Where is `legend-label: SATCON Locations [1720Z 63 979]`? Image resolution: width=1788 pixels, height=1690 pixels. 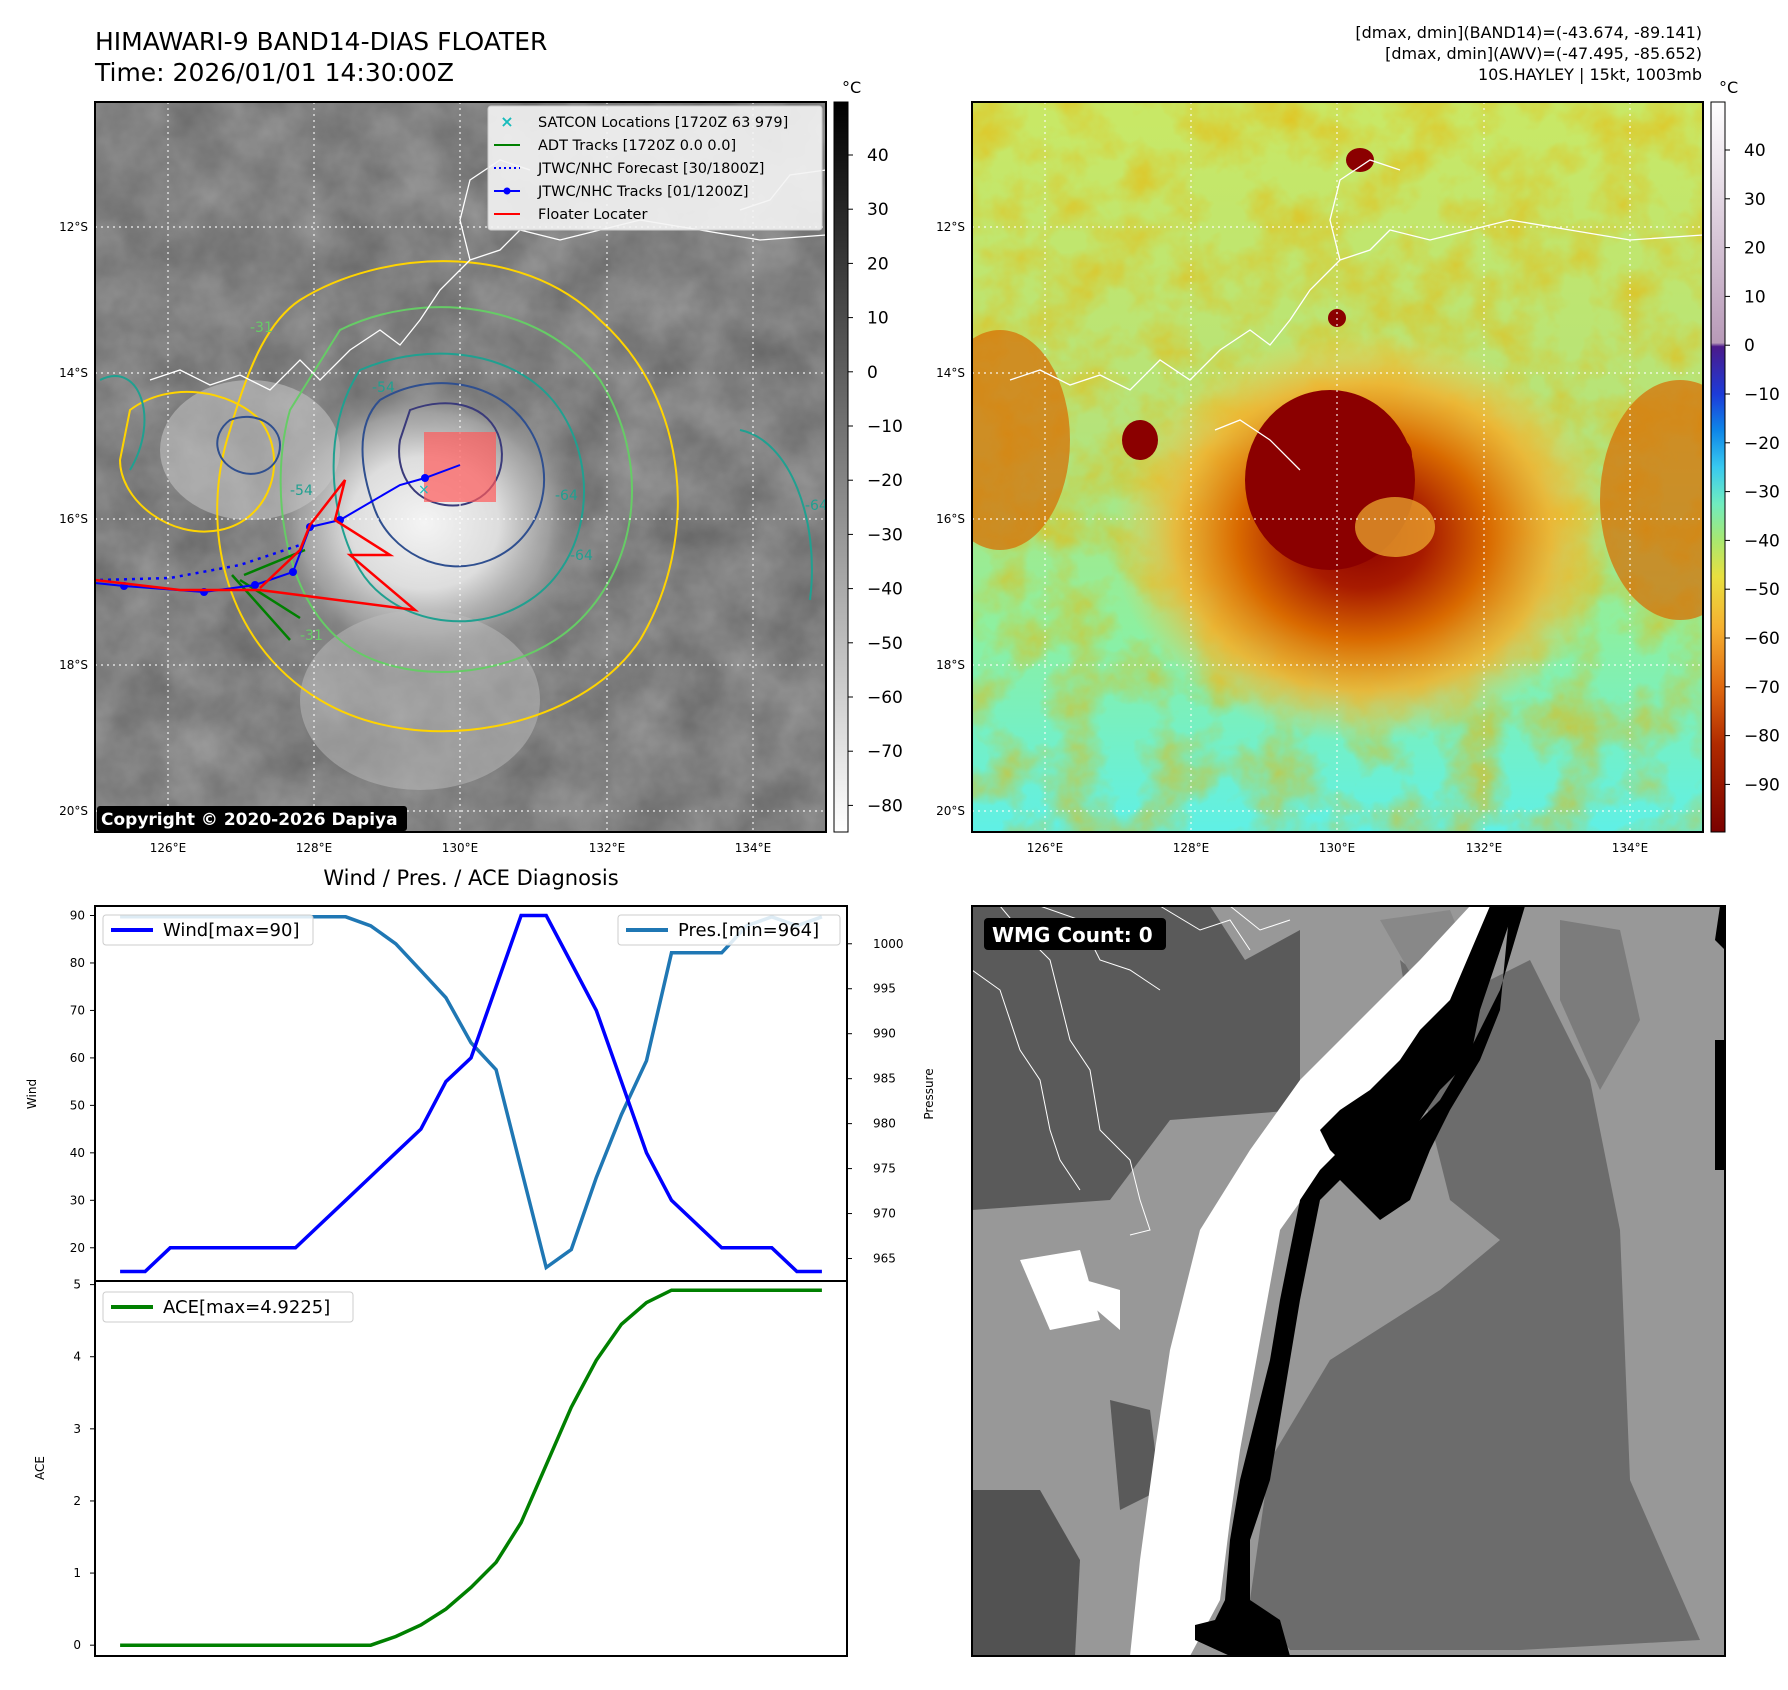 legend-label: SATCON Locations [1720Z 63 979] is located at coordinates (663, 123).